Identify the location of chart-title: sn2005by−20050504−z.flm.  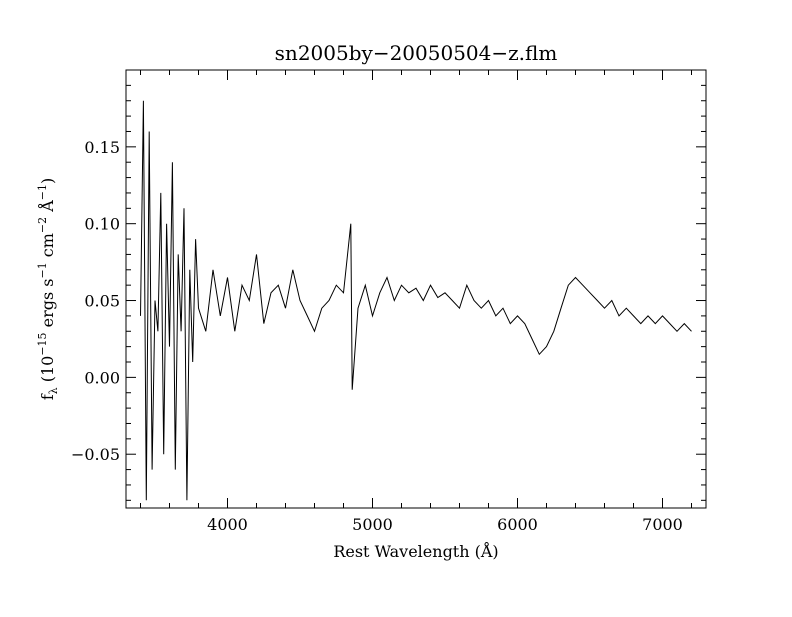
(416, 53).